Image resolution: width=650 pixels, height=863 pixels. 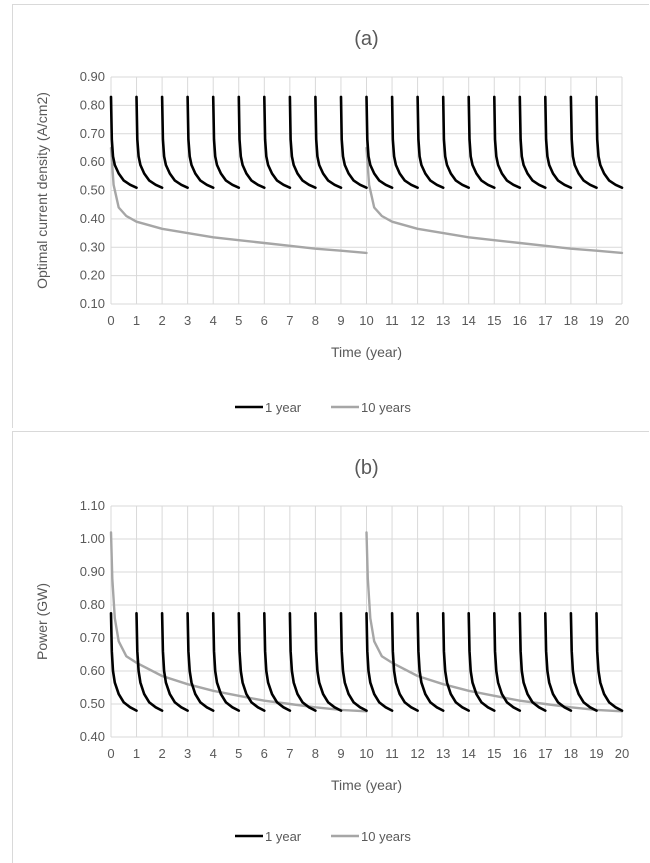 What do you see at coordinates (571, 320) in the screenshot?
I see `x-tick-label: 18` at bounding box center [571, 320].